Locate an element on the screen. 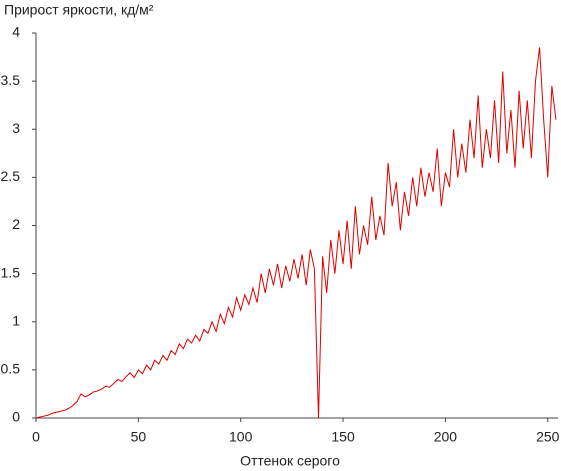 The width and height of the screenshot is (561, 471). x-tick-label: 200 is located at coordinates (446, 437).